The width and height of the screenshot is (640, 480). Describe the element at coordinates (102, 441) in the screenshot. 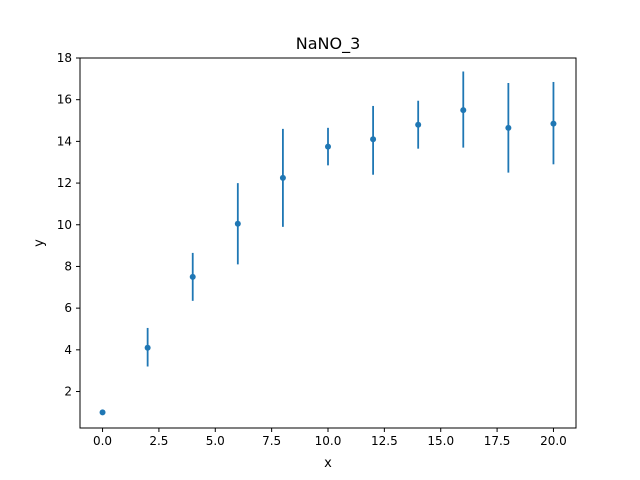

I see `x-tick-label: 0.0` at that location.